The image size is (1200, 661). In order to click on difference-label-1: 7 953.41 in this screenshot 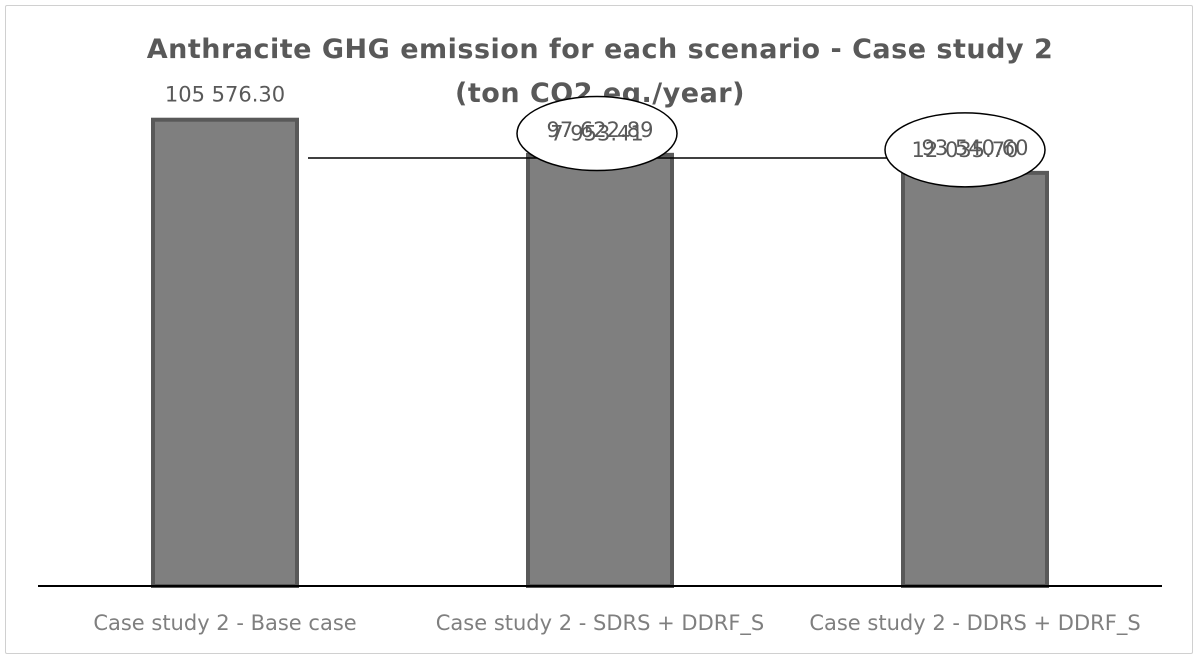, I will do `click(597, 134)`.